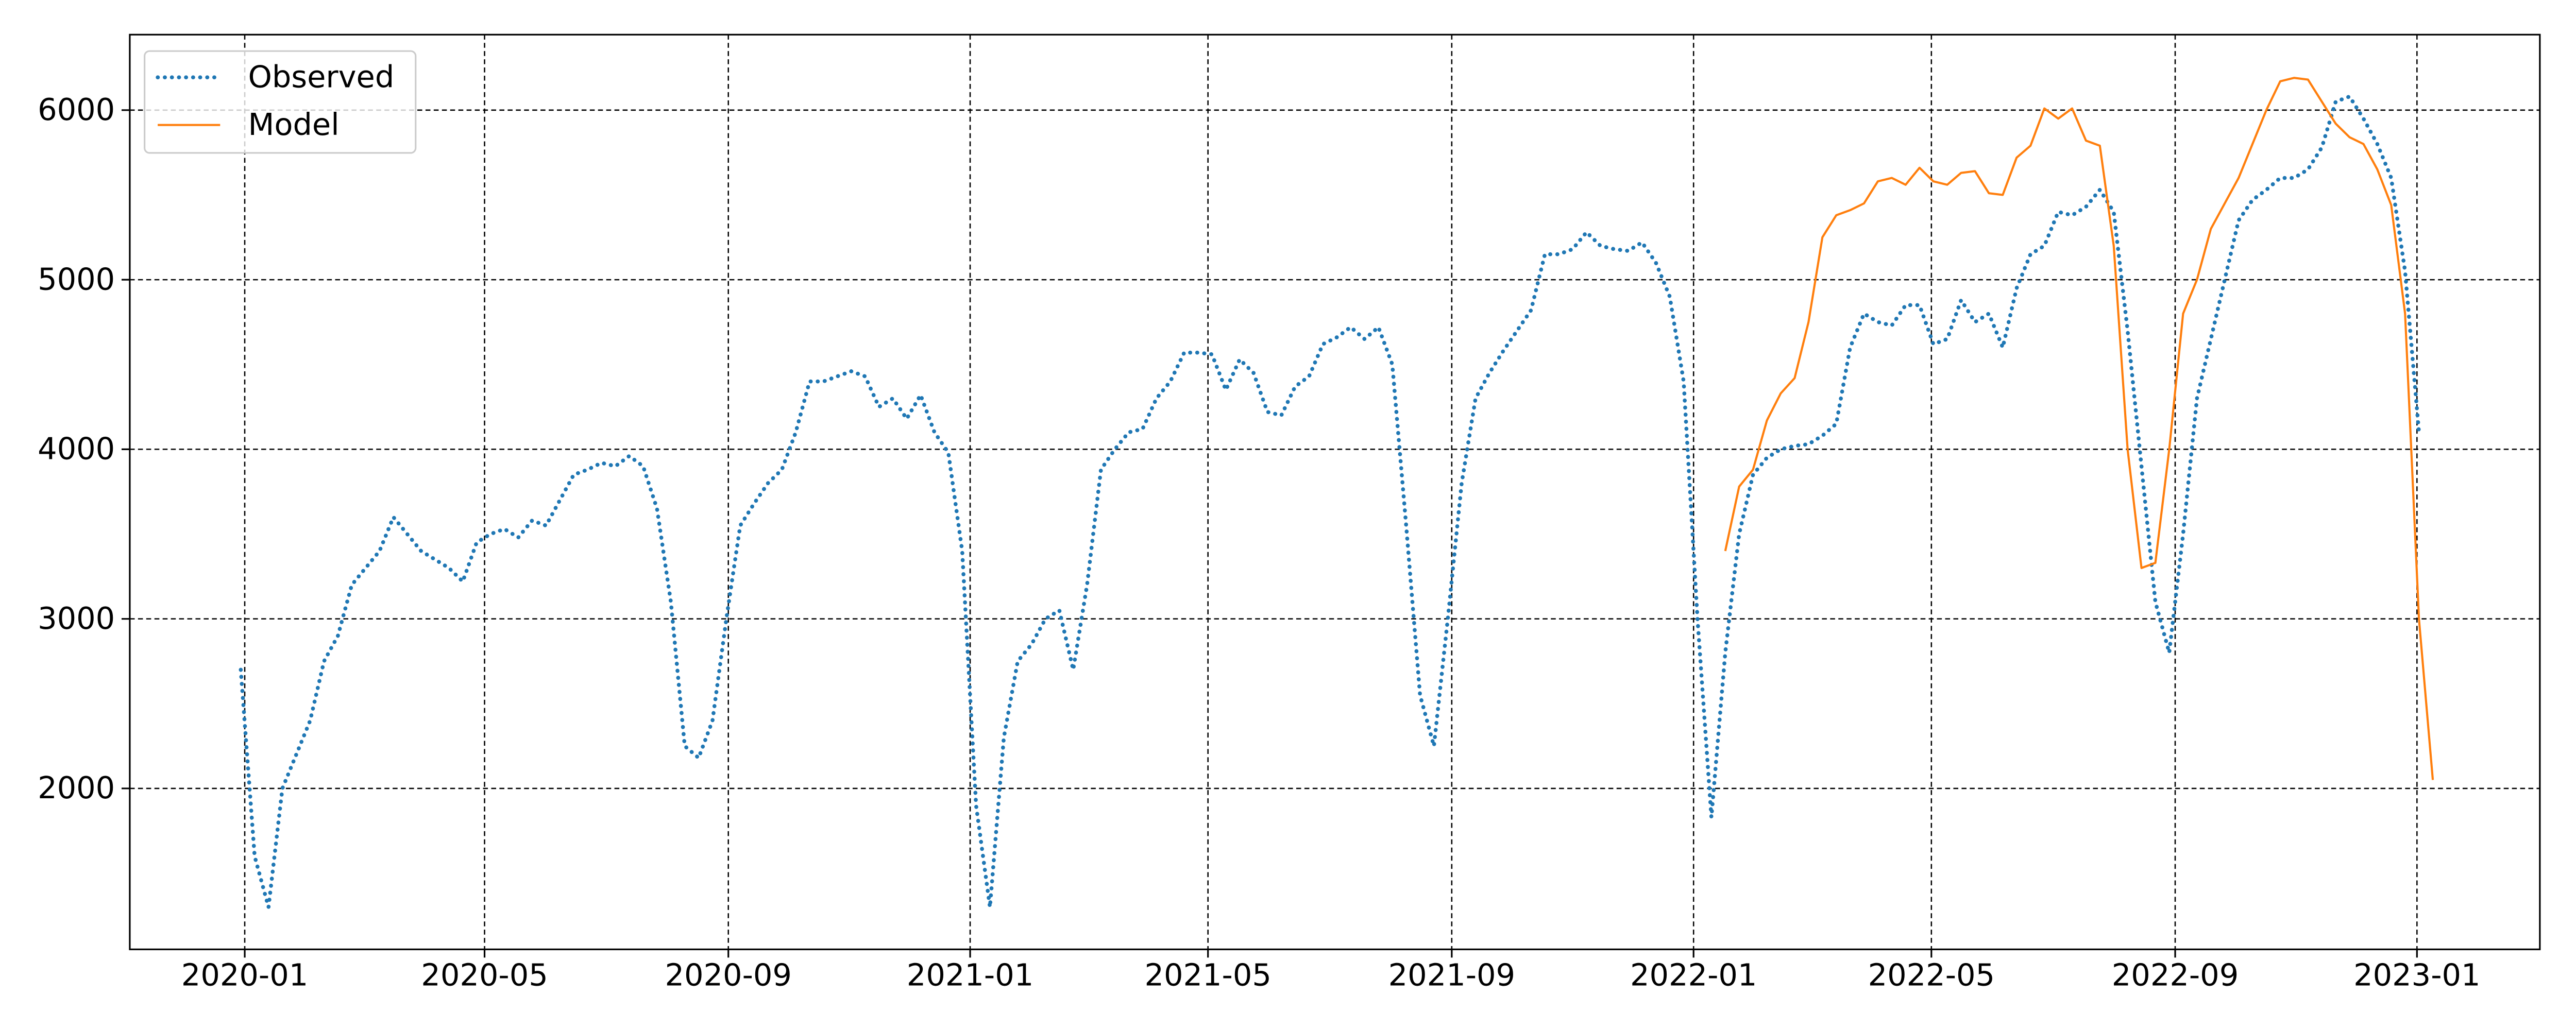  What do you see at coordinates (1693, 975) in the screenshot?
I see `x-tick-label: 2022-01` at bounding box center [1693, 975].